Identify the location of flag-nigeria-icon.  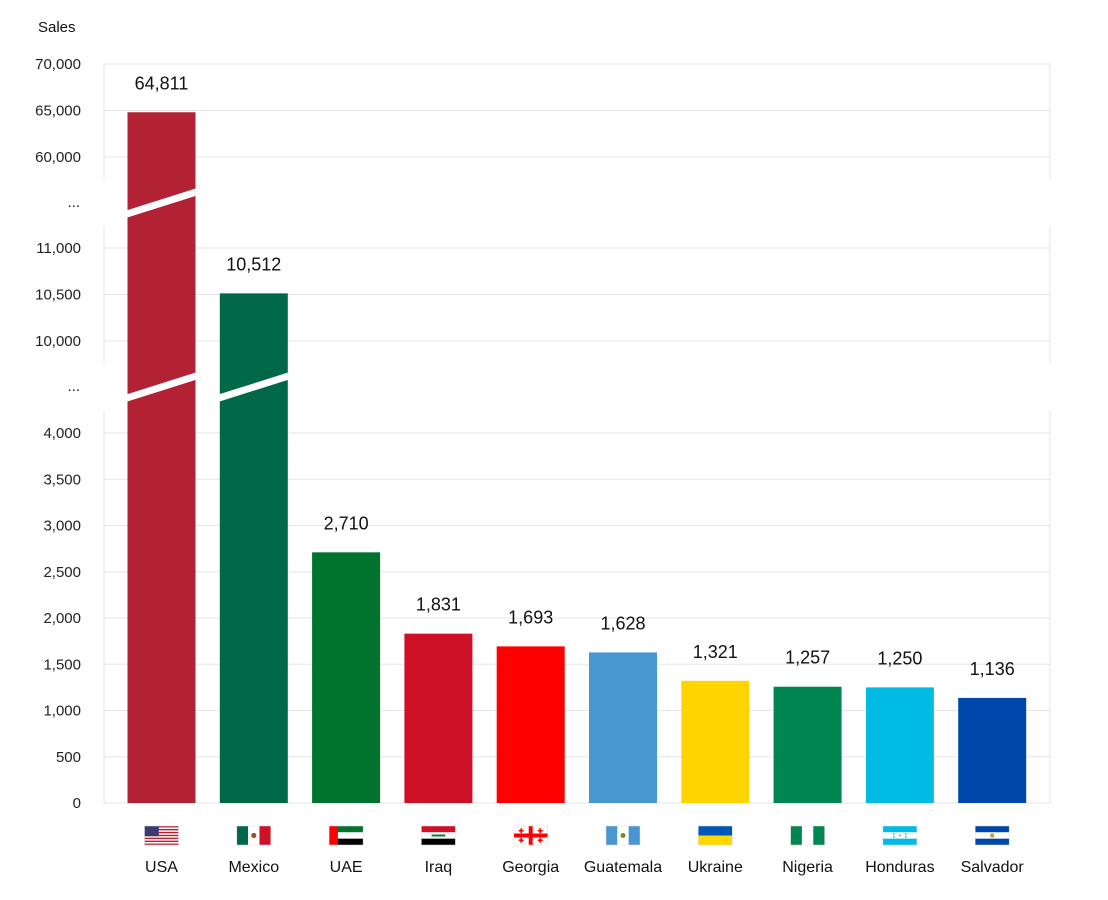
(807, 835).